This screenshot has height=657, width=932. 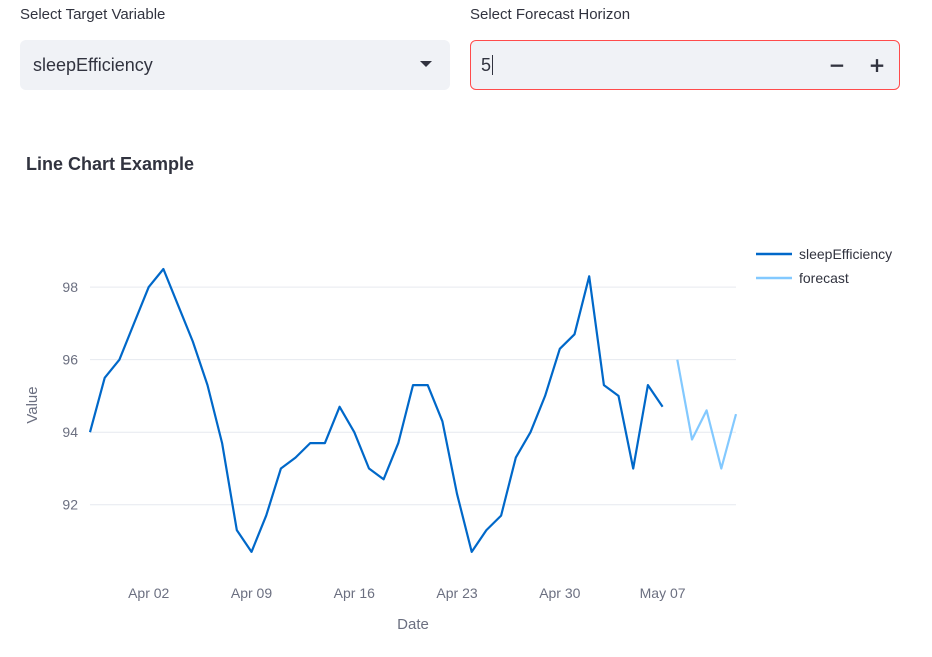 What do you see at coordinates (456, 593) in the screenshot?
I see `x-tick-label: Apr 23` at bounding box center [456, 593].